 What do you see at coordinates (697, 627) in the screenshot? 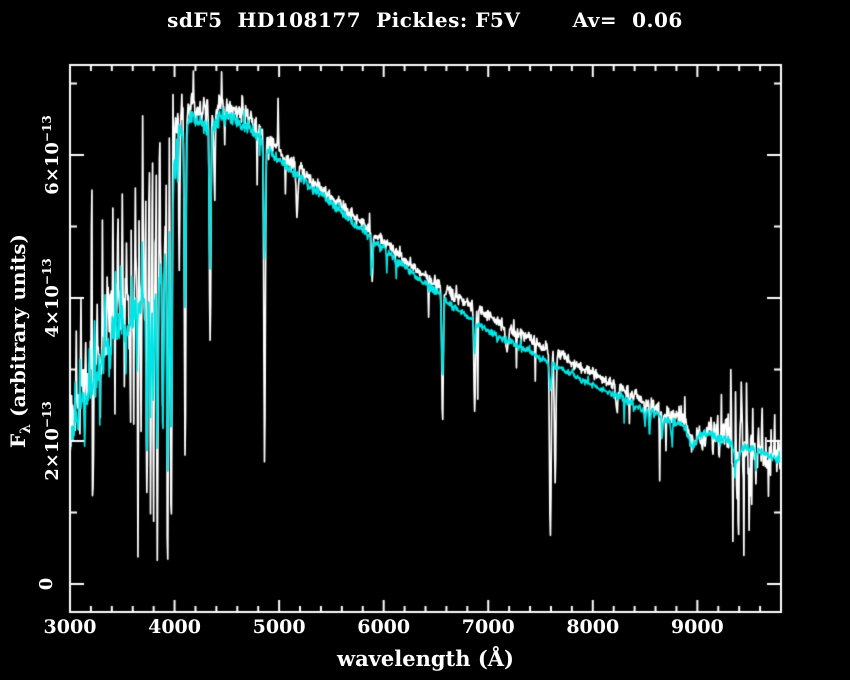
I see `x-tick-label: 9000` at bounding box center [697, 627].